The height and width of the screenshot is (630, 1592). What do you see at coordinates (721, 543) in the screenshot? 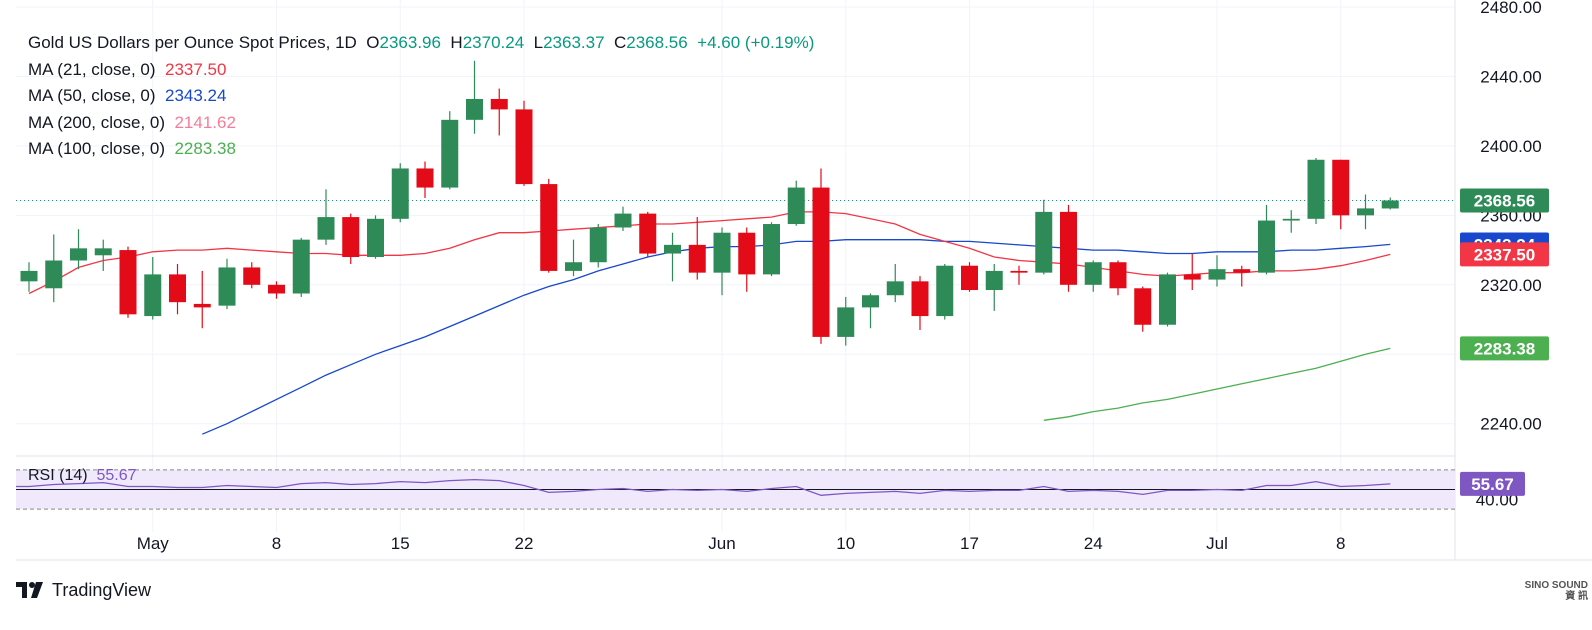
I see `time-tick-4: Jun` at bounding box center [721, 543].